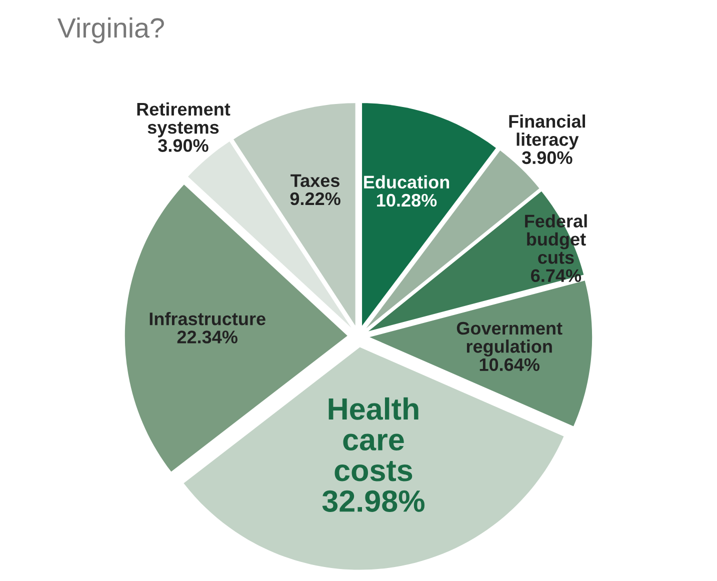  I want to click on slice-label: Taxes, so click(315, 181).